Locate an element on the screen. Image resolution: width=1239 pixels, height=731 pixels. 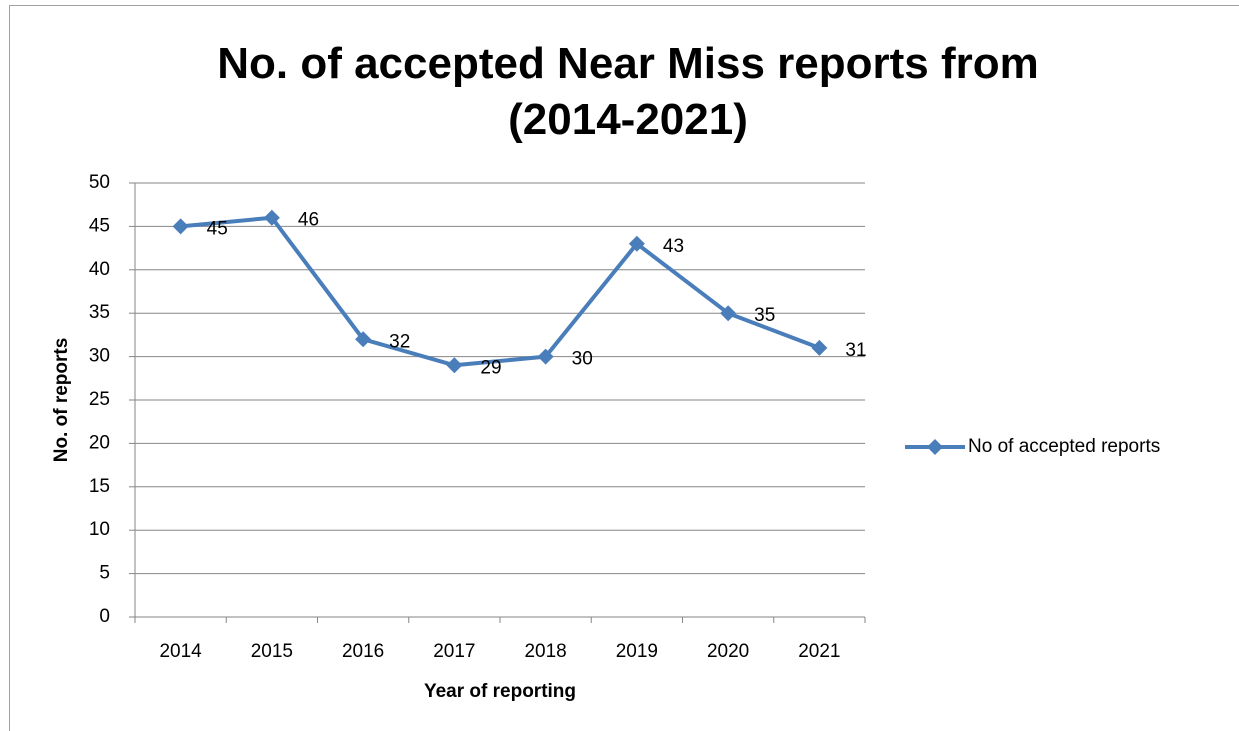
x-tick-label: 2018 is located at coordinates (545, 651).